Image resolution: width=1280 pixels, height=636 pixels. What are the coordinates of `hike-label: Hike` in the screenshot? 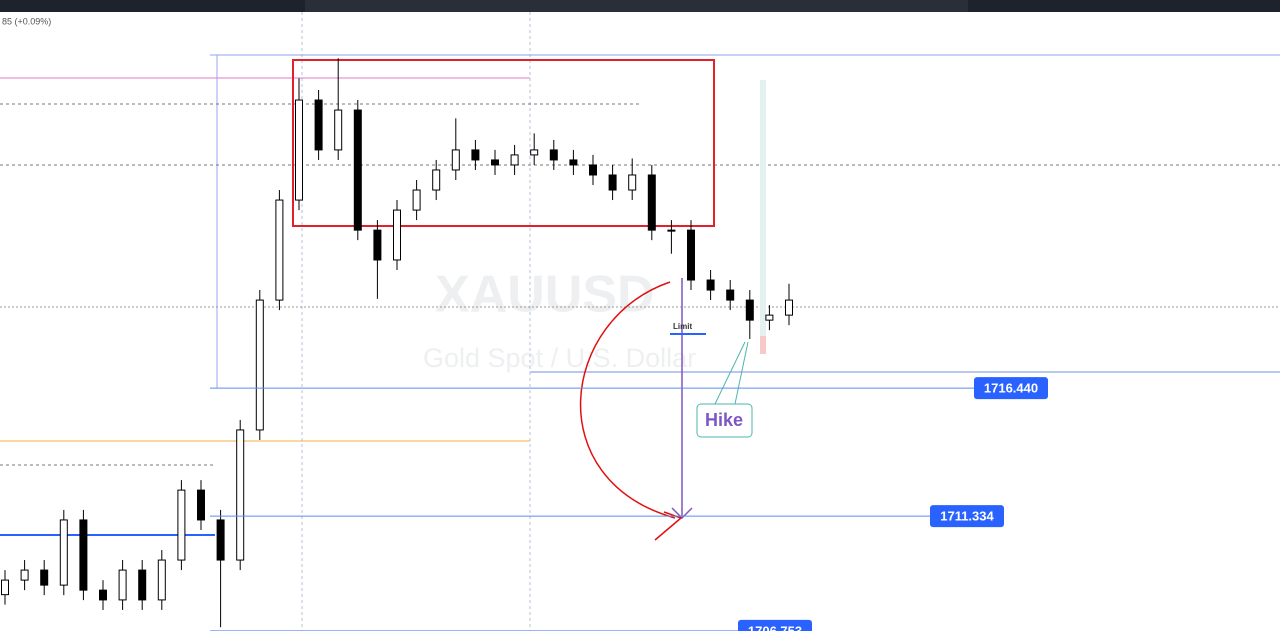 It's located at (724, 420).